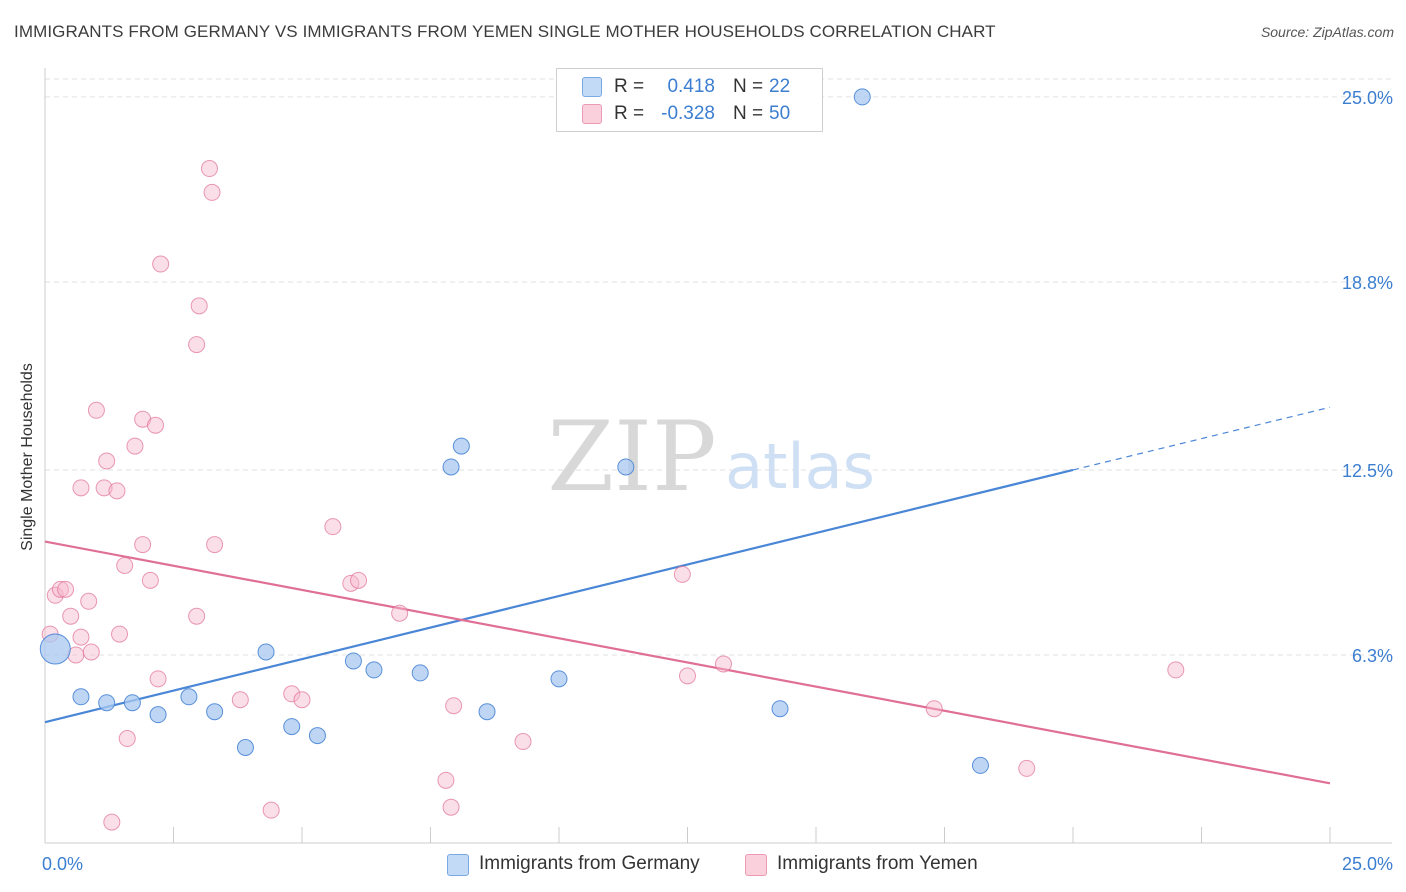  What do you see at coordinates (780, 86) in the screenshot?
I see `legend-n-value: 22` at bounding box center [780, 86].